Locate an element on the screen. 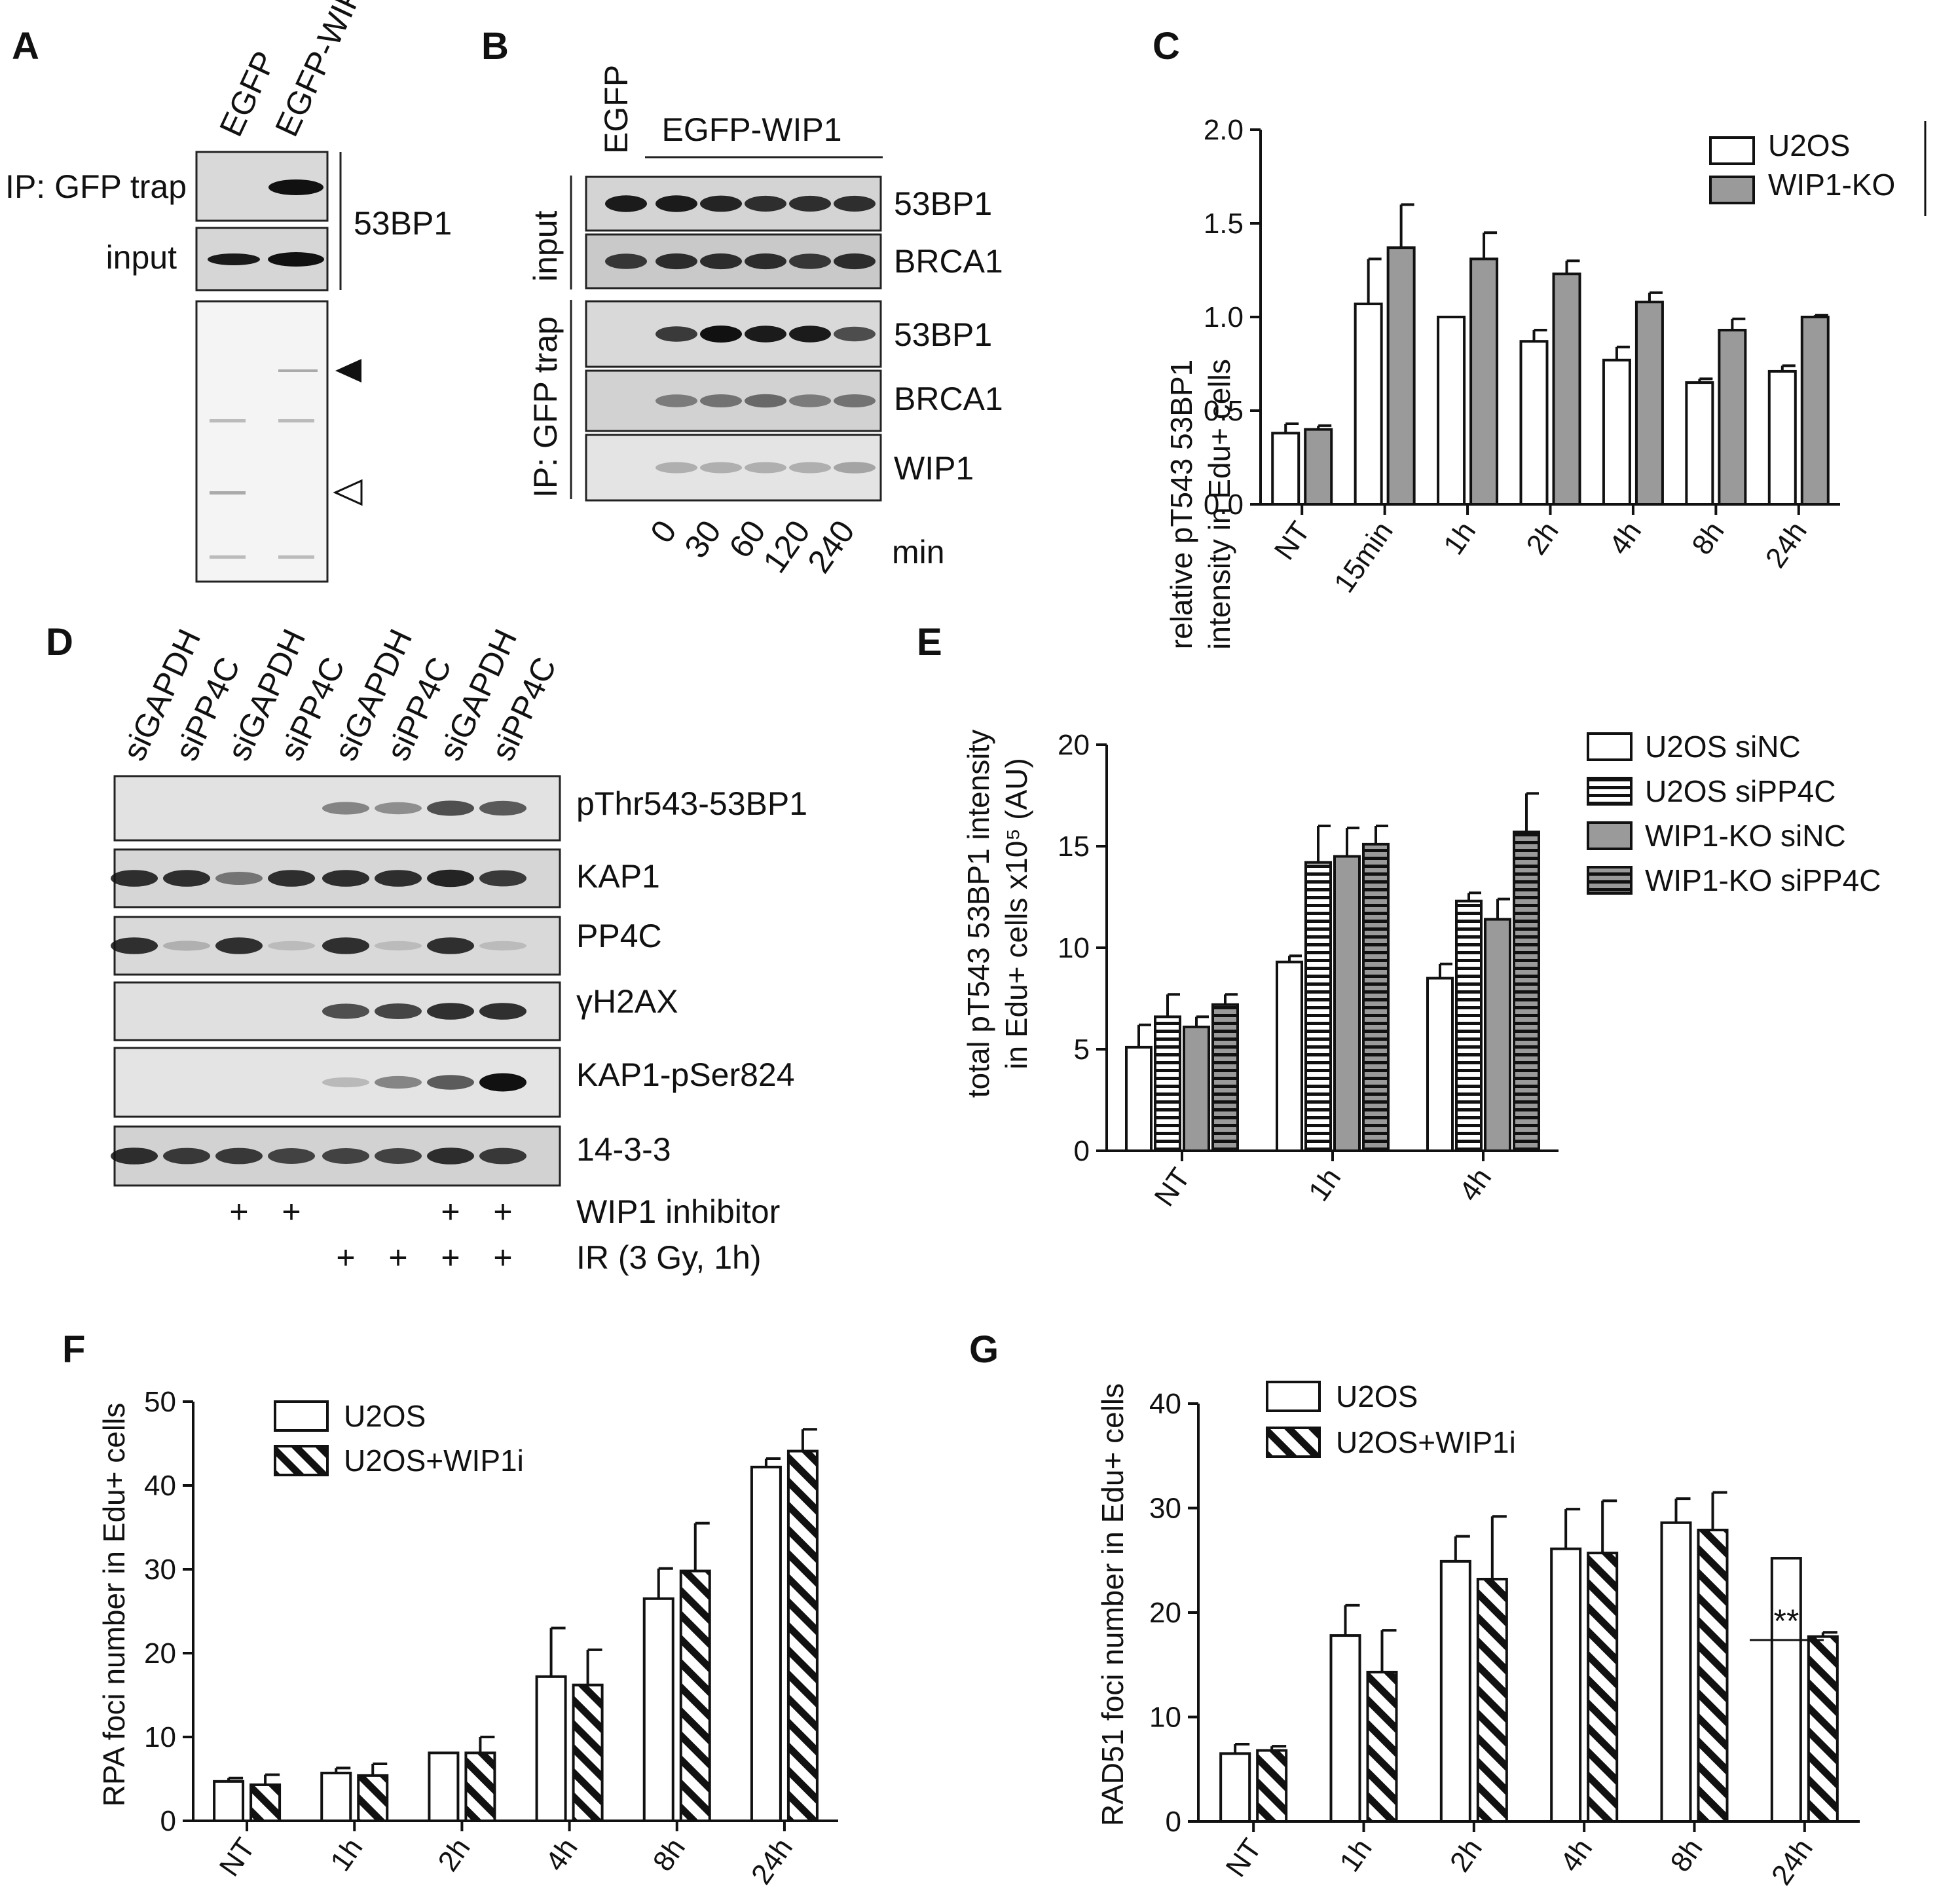  x-tick-label: 8h is located at coordinates (1686, 1855).